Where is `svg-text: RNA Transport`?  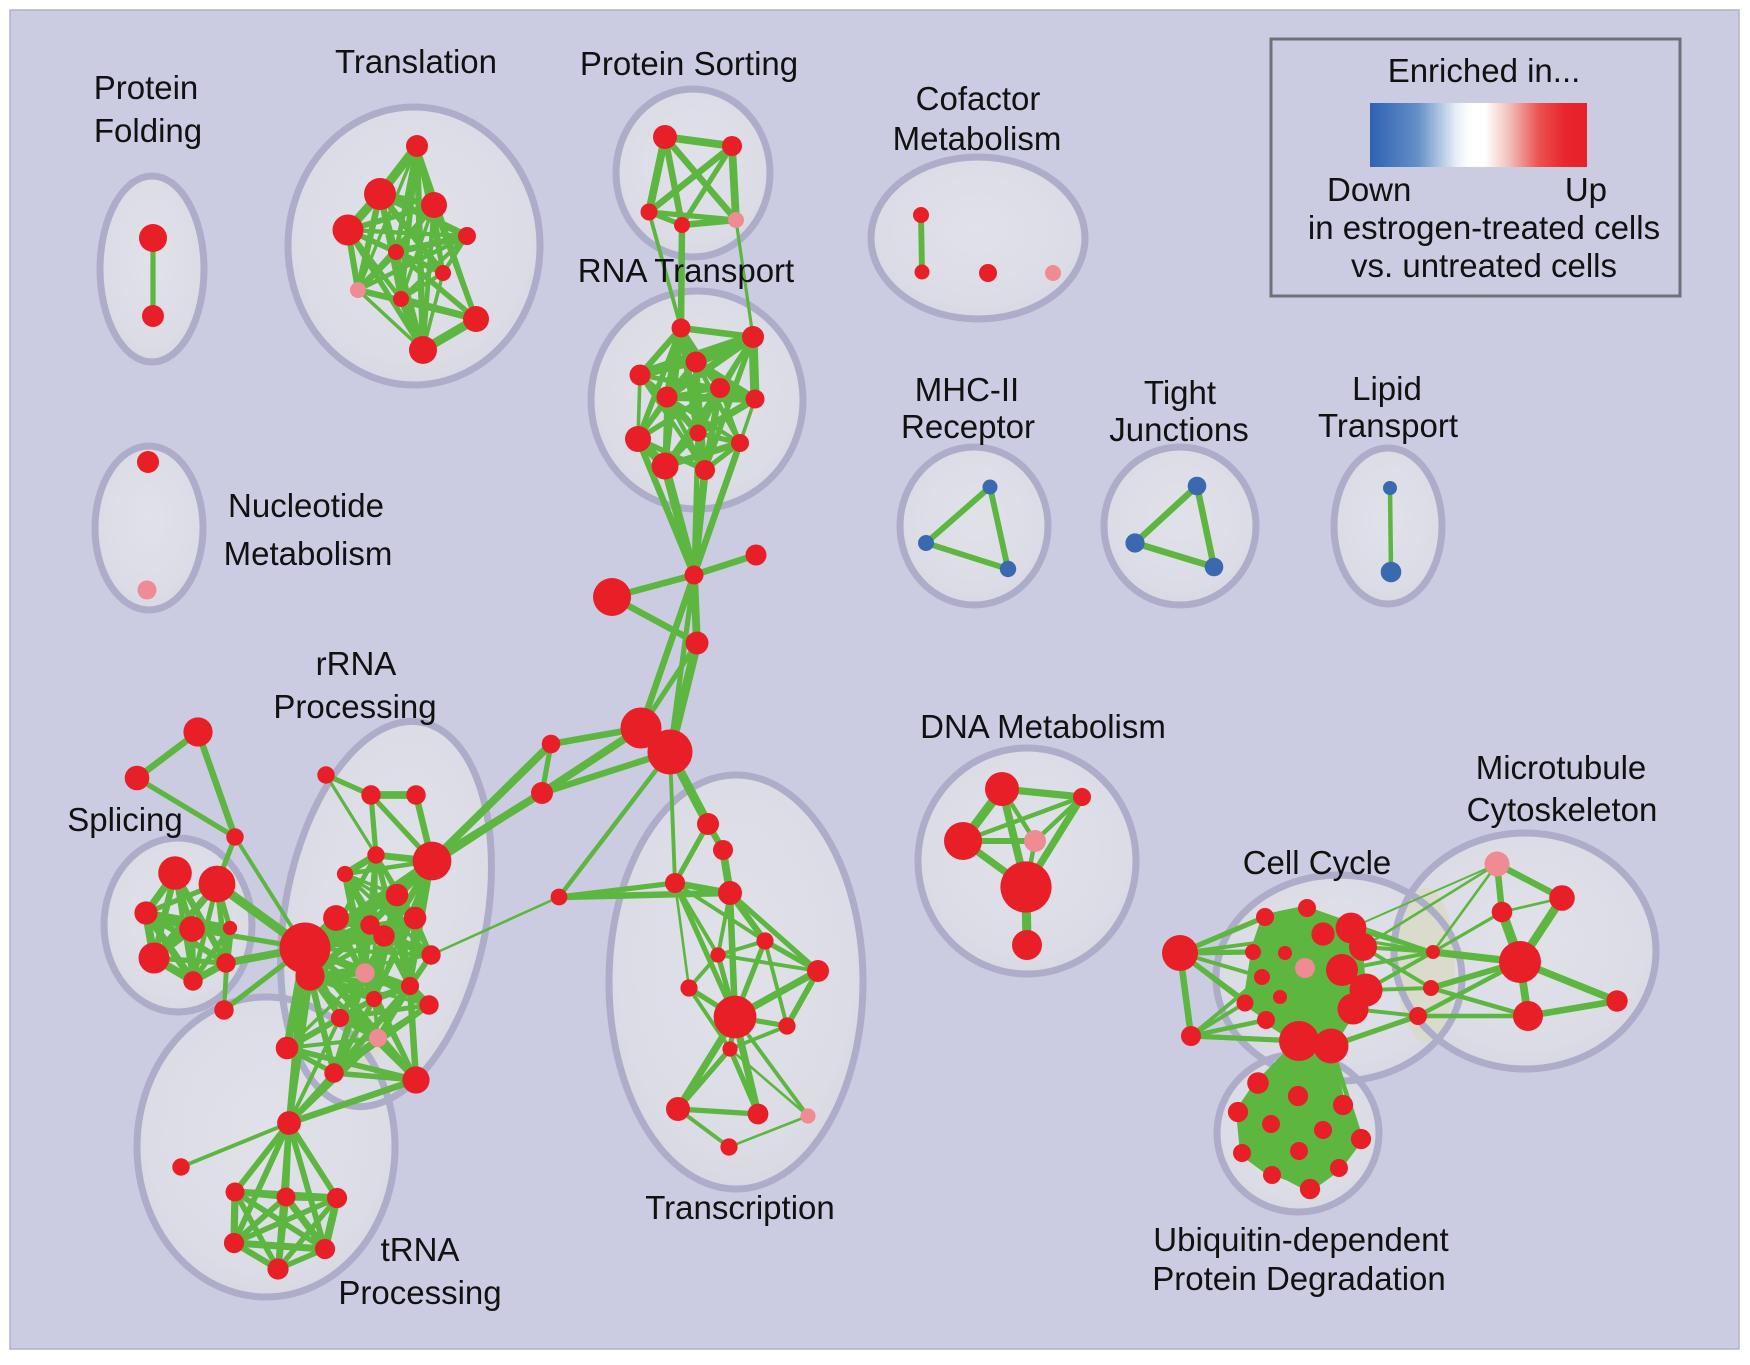
svg-text: RNA Transport is located at coordinates (686, 270).